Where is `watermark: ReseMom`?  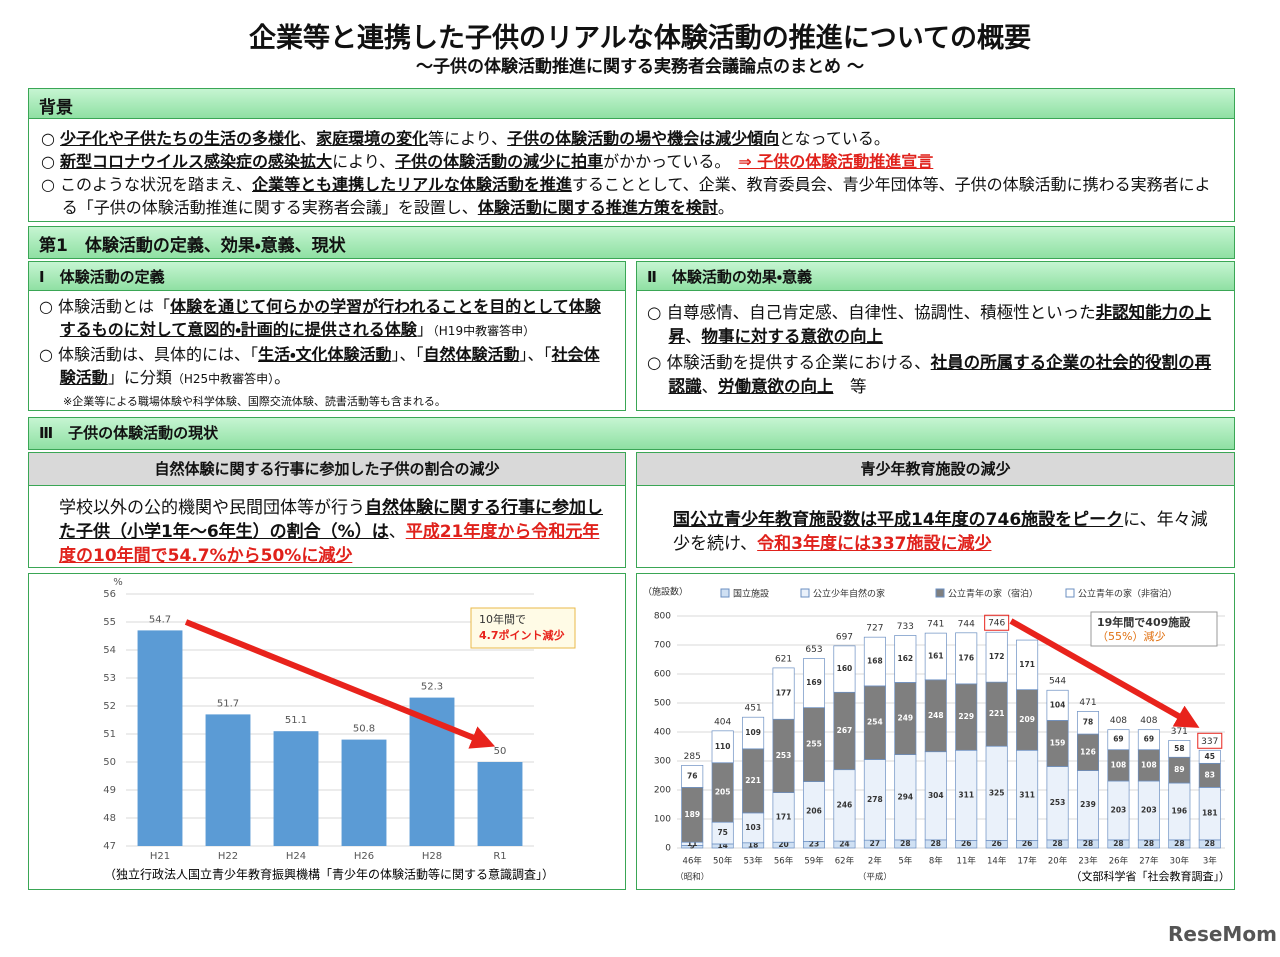
watermark: ReseMom is located at coordinates (1222, 934).